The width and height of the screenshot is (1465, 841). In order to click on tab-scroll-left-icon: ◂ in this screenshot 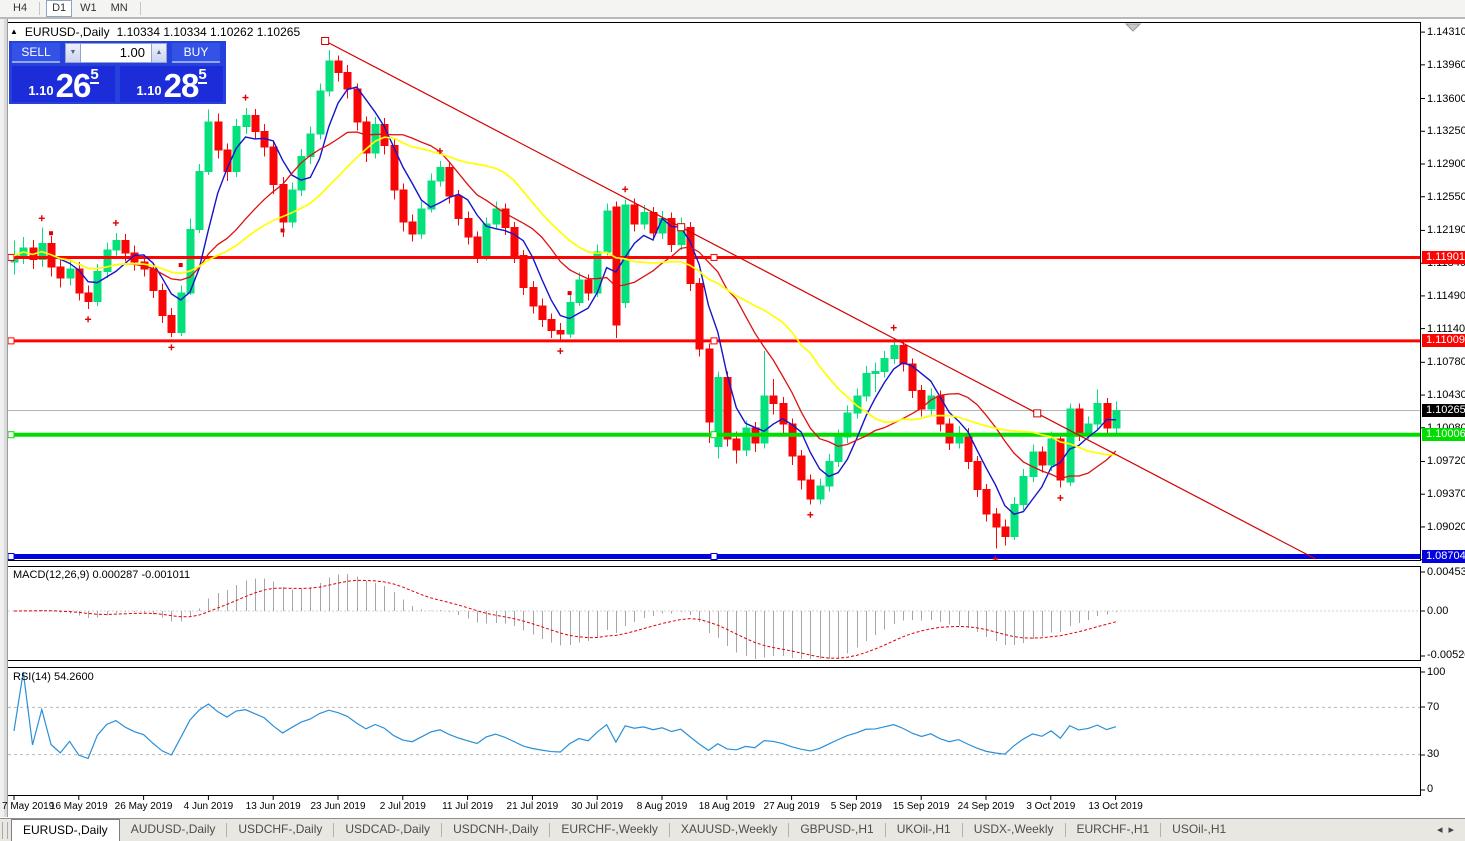, I will do `click(1442, 830)`.